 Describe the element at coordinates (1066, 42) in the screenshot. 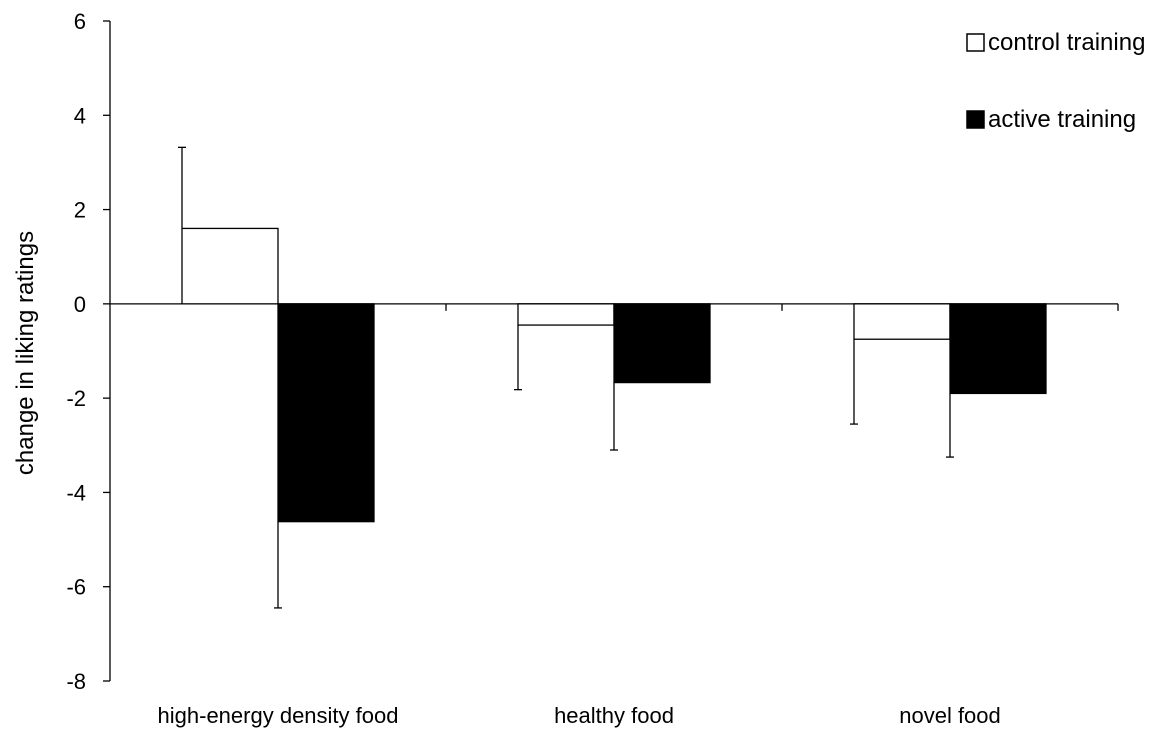

I see `legend-label-control-training: control training` at that location.